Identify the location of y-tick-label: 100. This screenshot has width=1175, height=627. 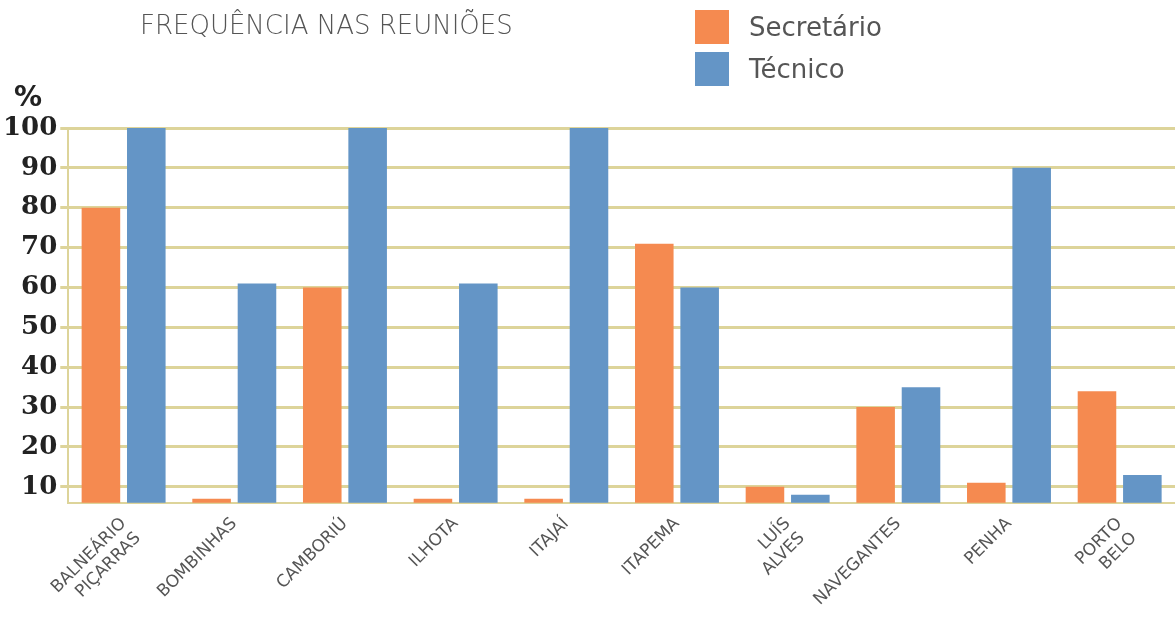
(30, 125).